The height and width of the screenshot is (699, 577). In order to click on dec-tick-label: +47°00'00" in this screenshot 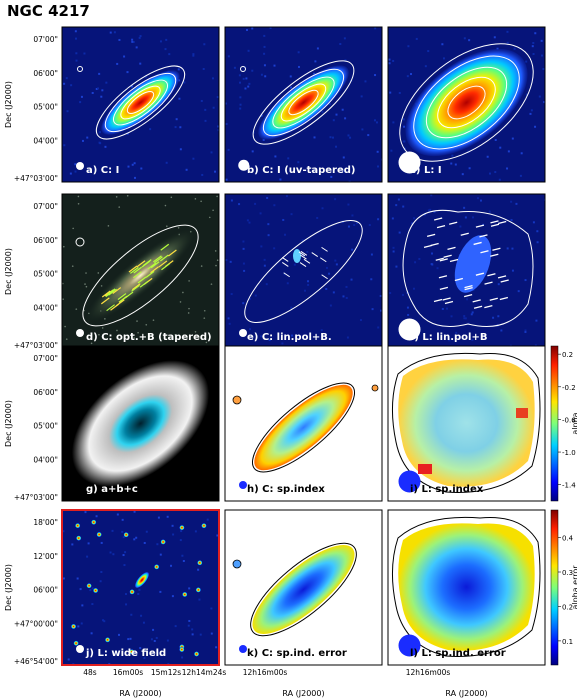, I will do `click(36, 623)`.